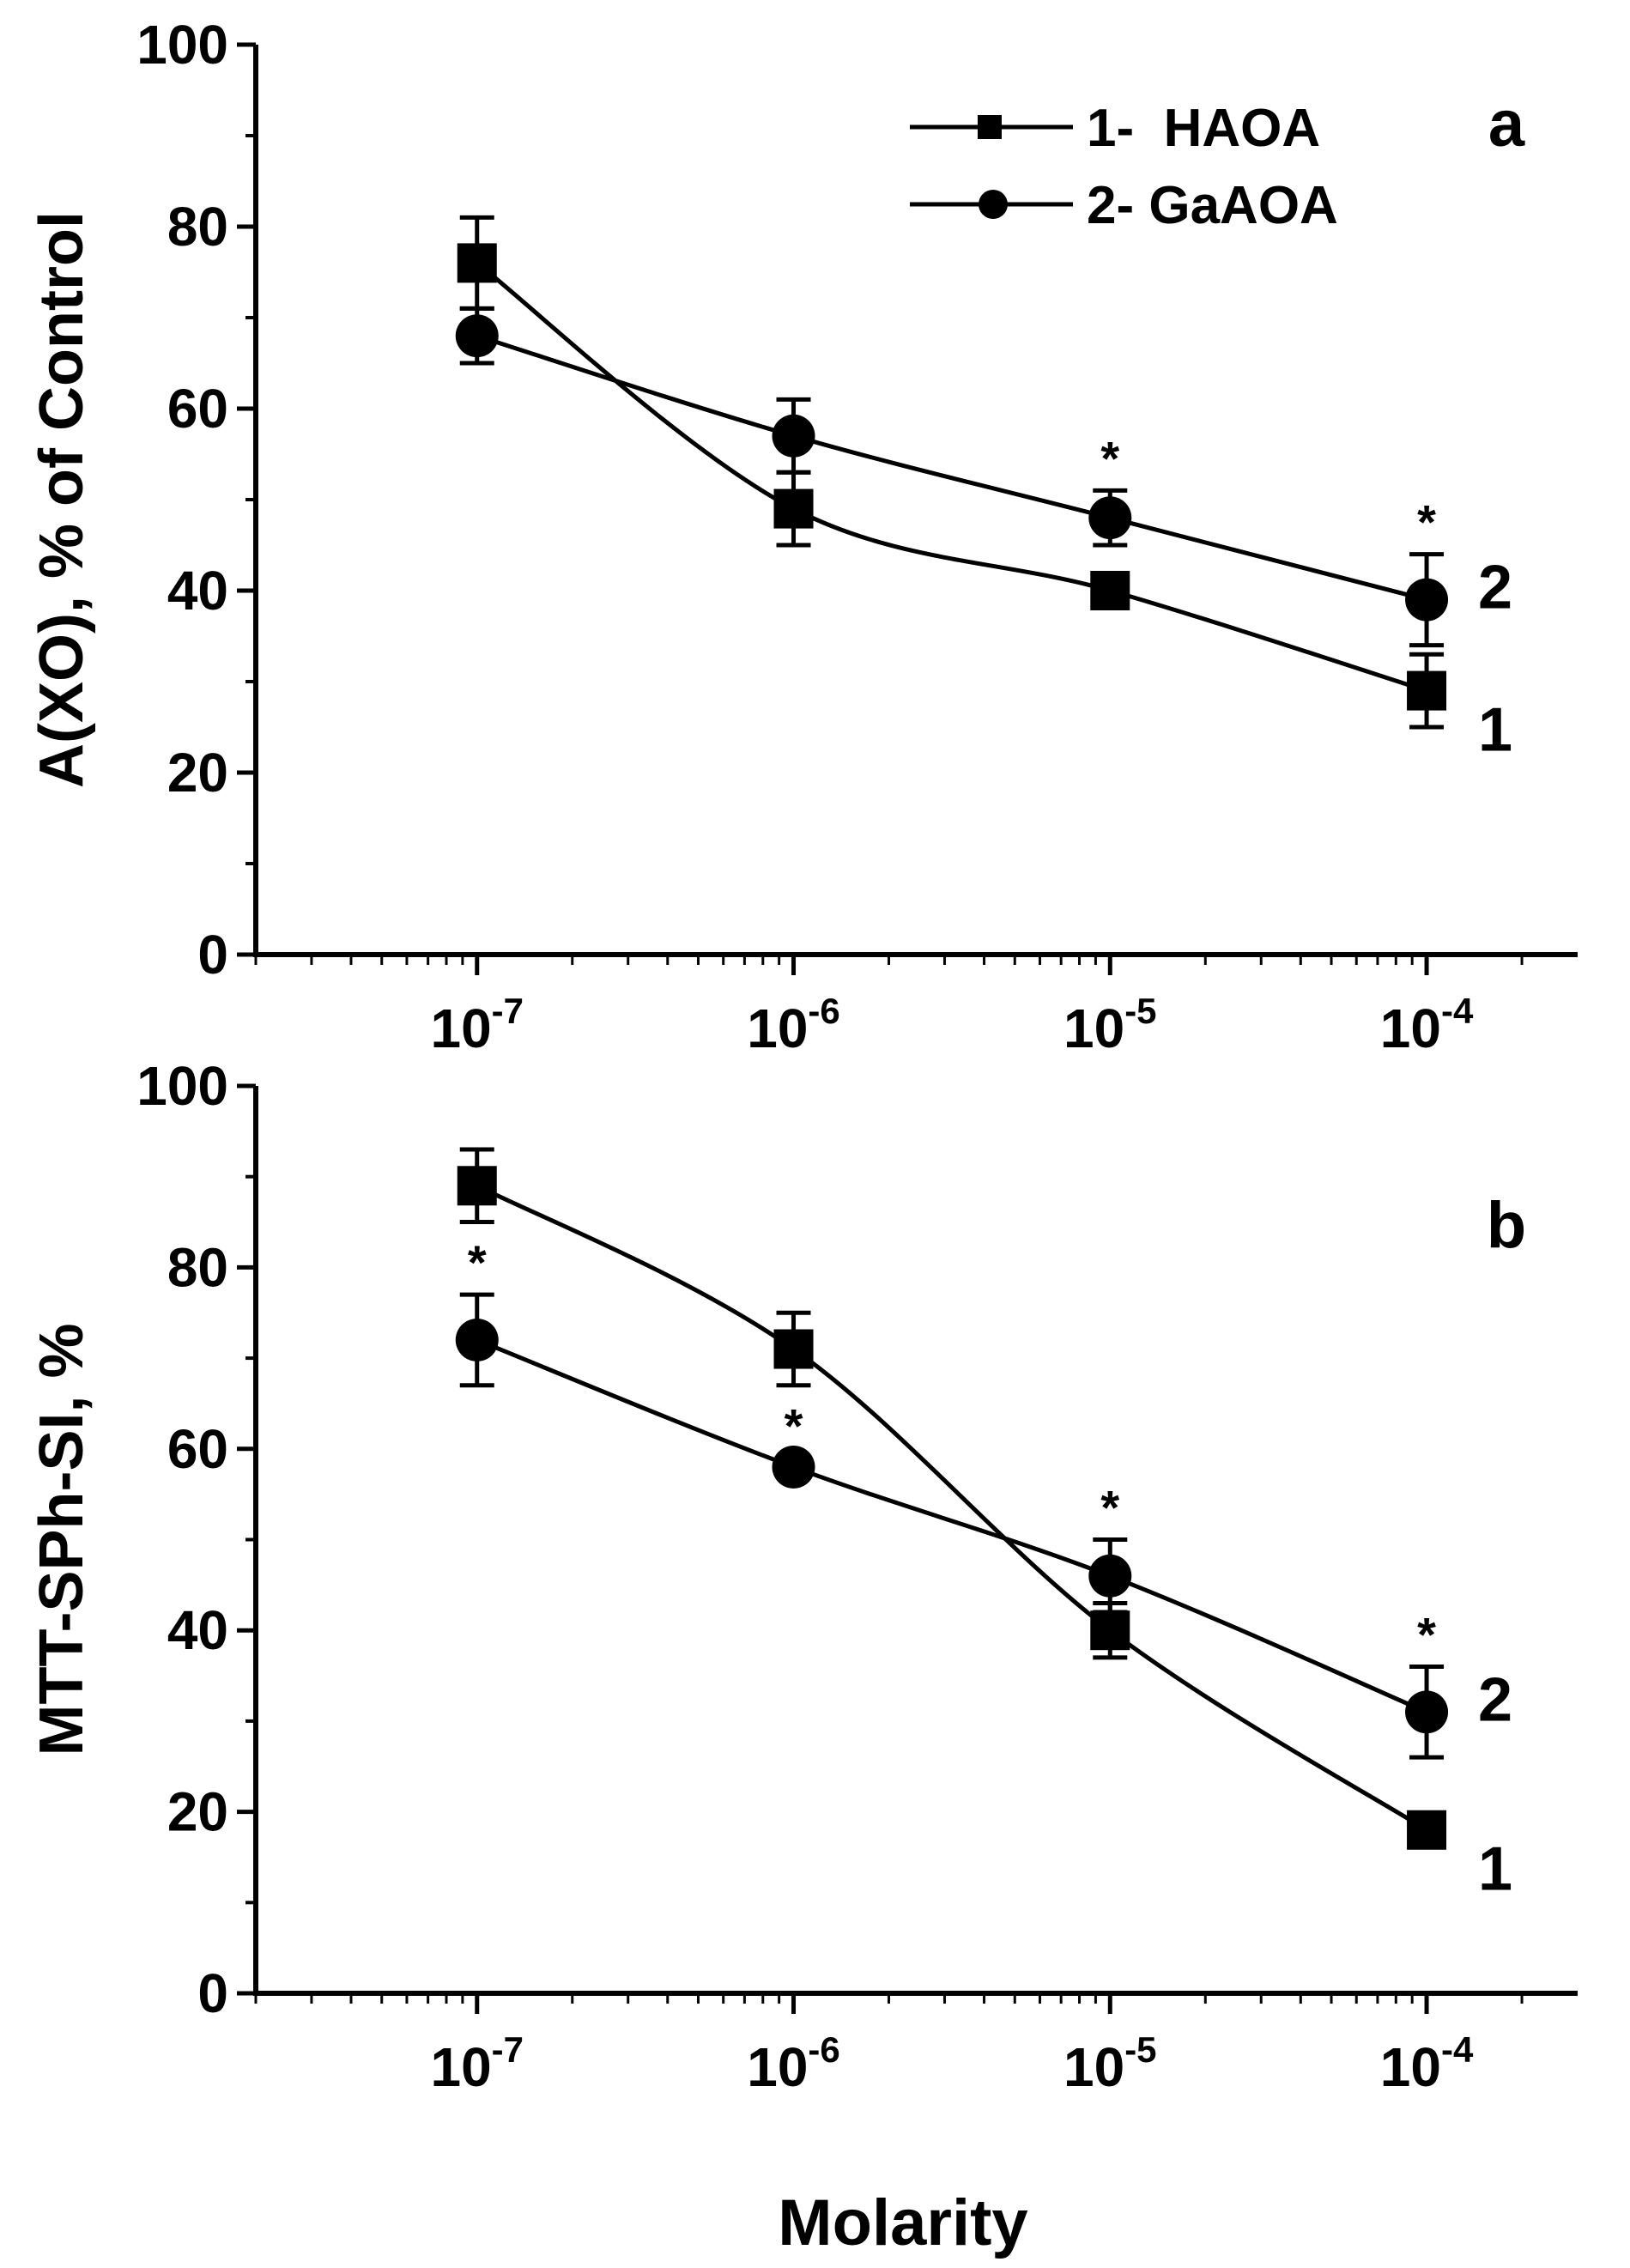 Image resolution: width=1630 pixels, height=2268 pixels. Describe the element at coordinates (61, 1540) in the screenshot. I see `y-axis-title: MTT-SPh-SI, %` at that location.